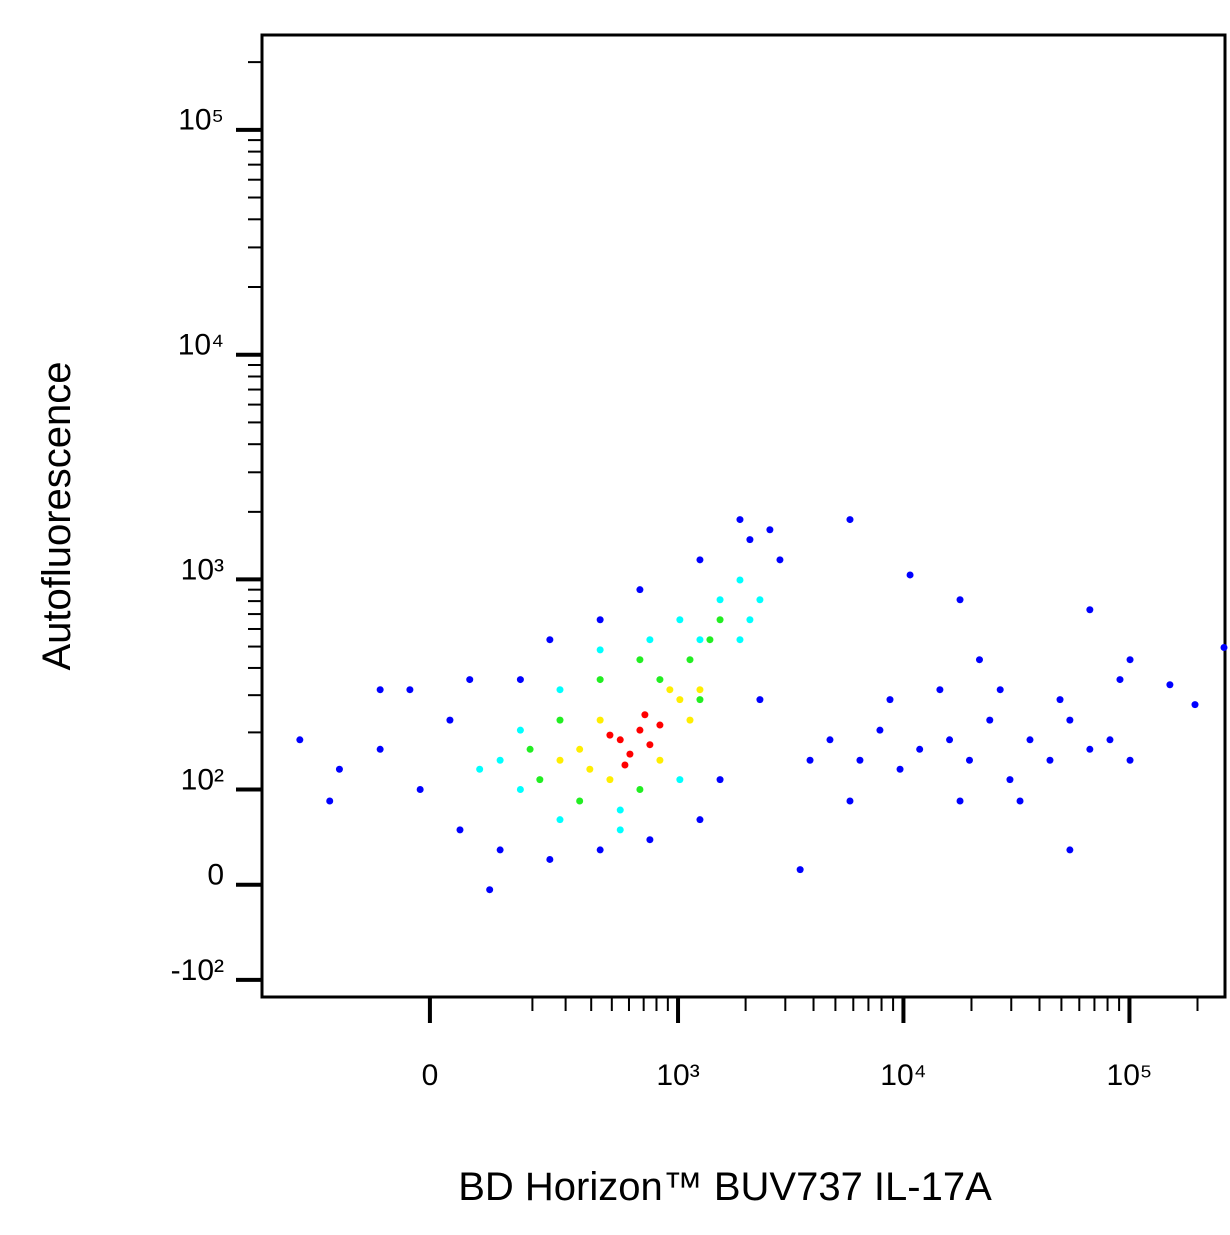 The height and width of the screenshot is (1235, 1230). Describe the element at coordinates (215, 875) in the screenshot. I see `y-tick-label: 0` at that location.